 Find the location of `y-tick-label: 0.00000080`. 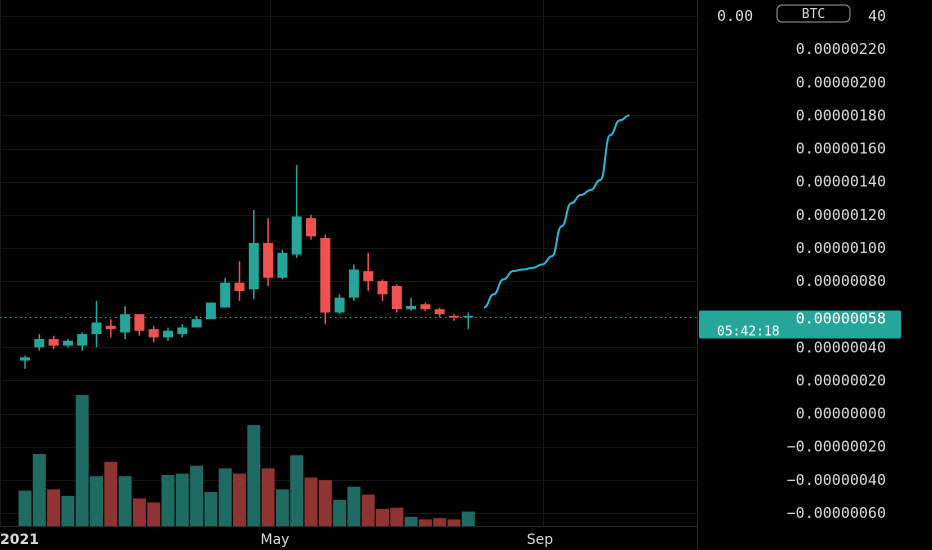

y-tick-label: 0.00000080 is located at coordinates (841, 281).